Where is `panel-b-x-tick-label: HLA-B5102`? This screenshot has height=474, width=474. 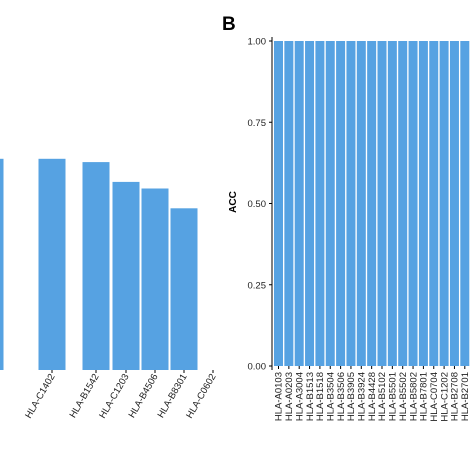
panel-b-x-tick-label: HLA-B5102 is located at coordinates (382, 396).